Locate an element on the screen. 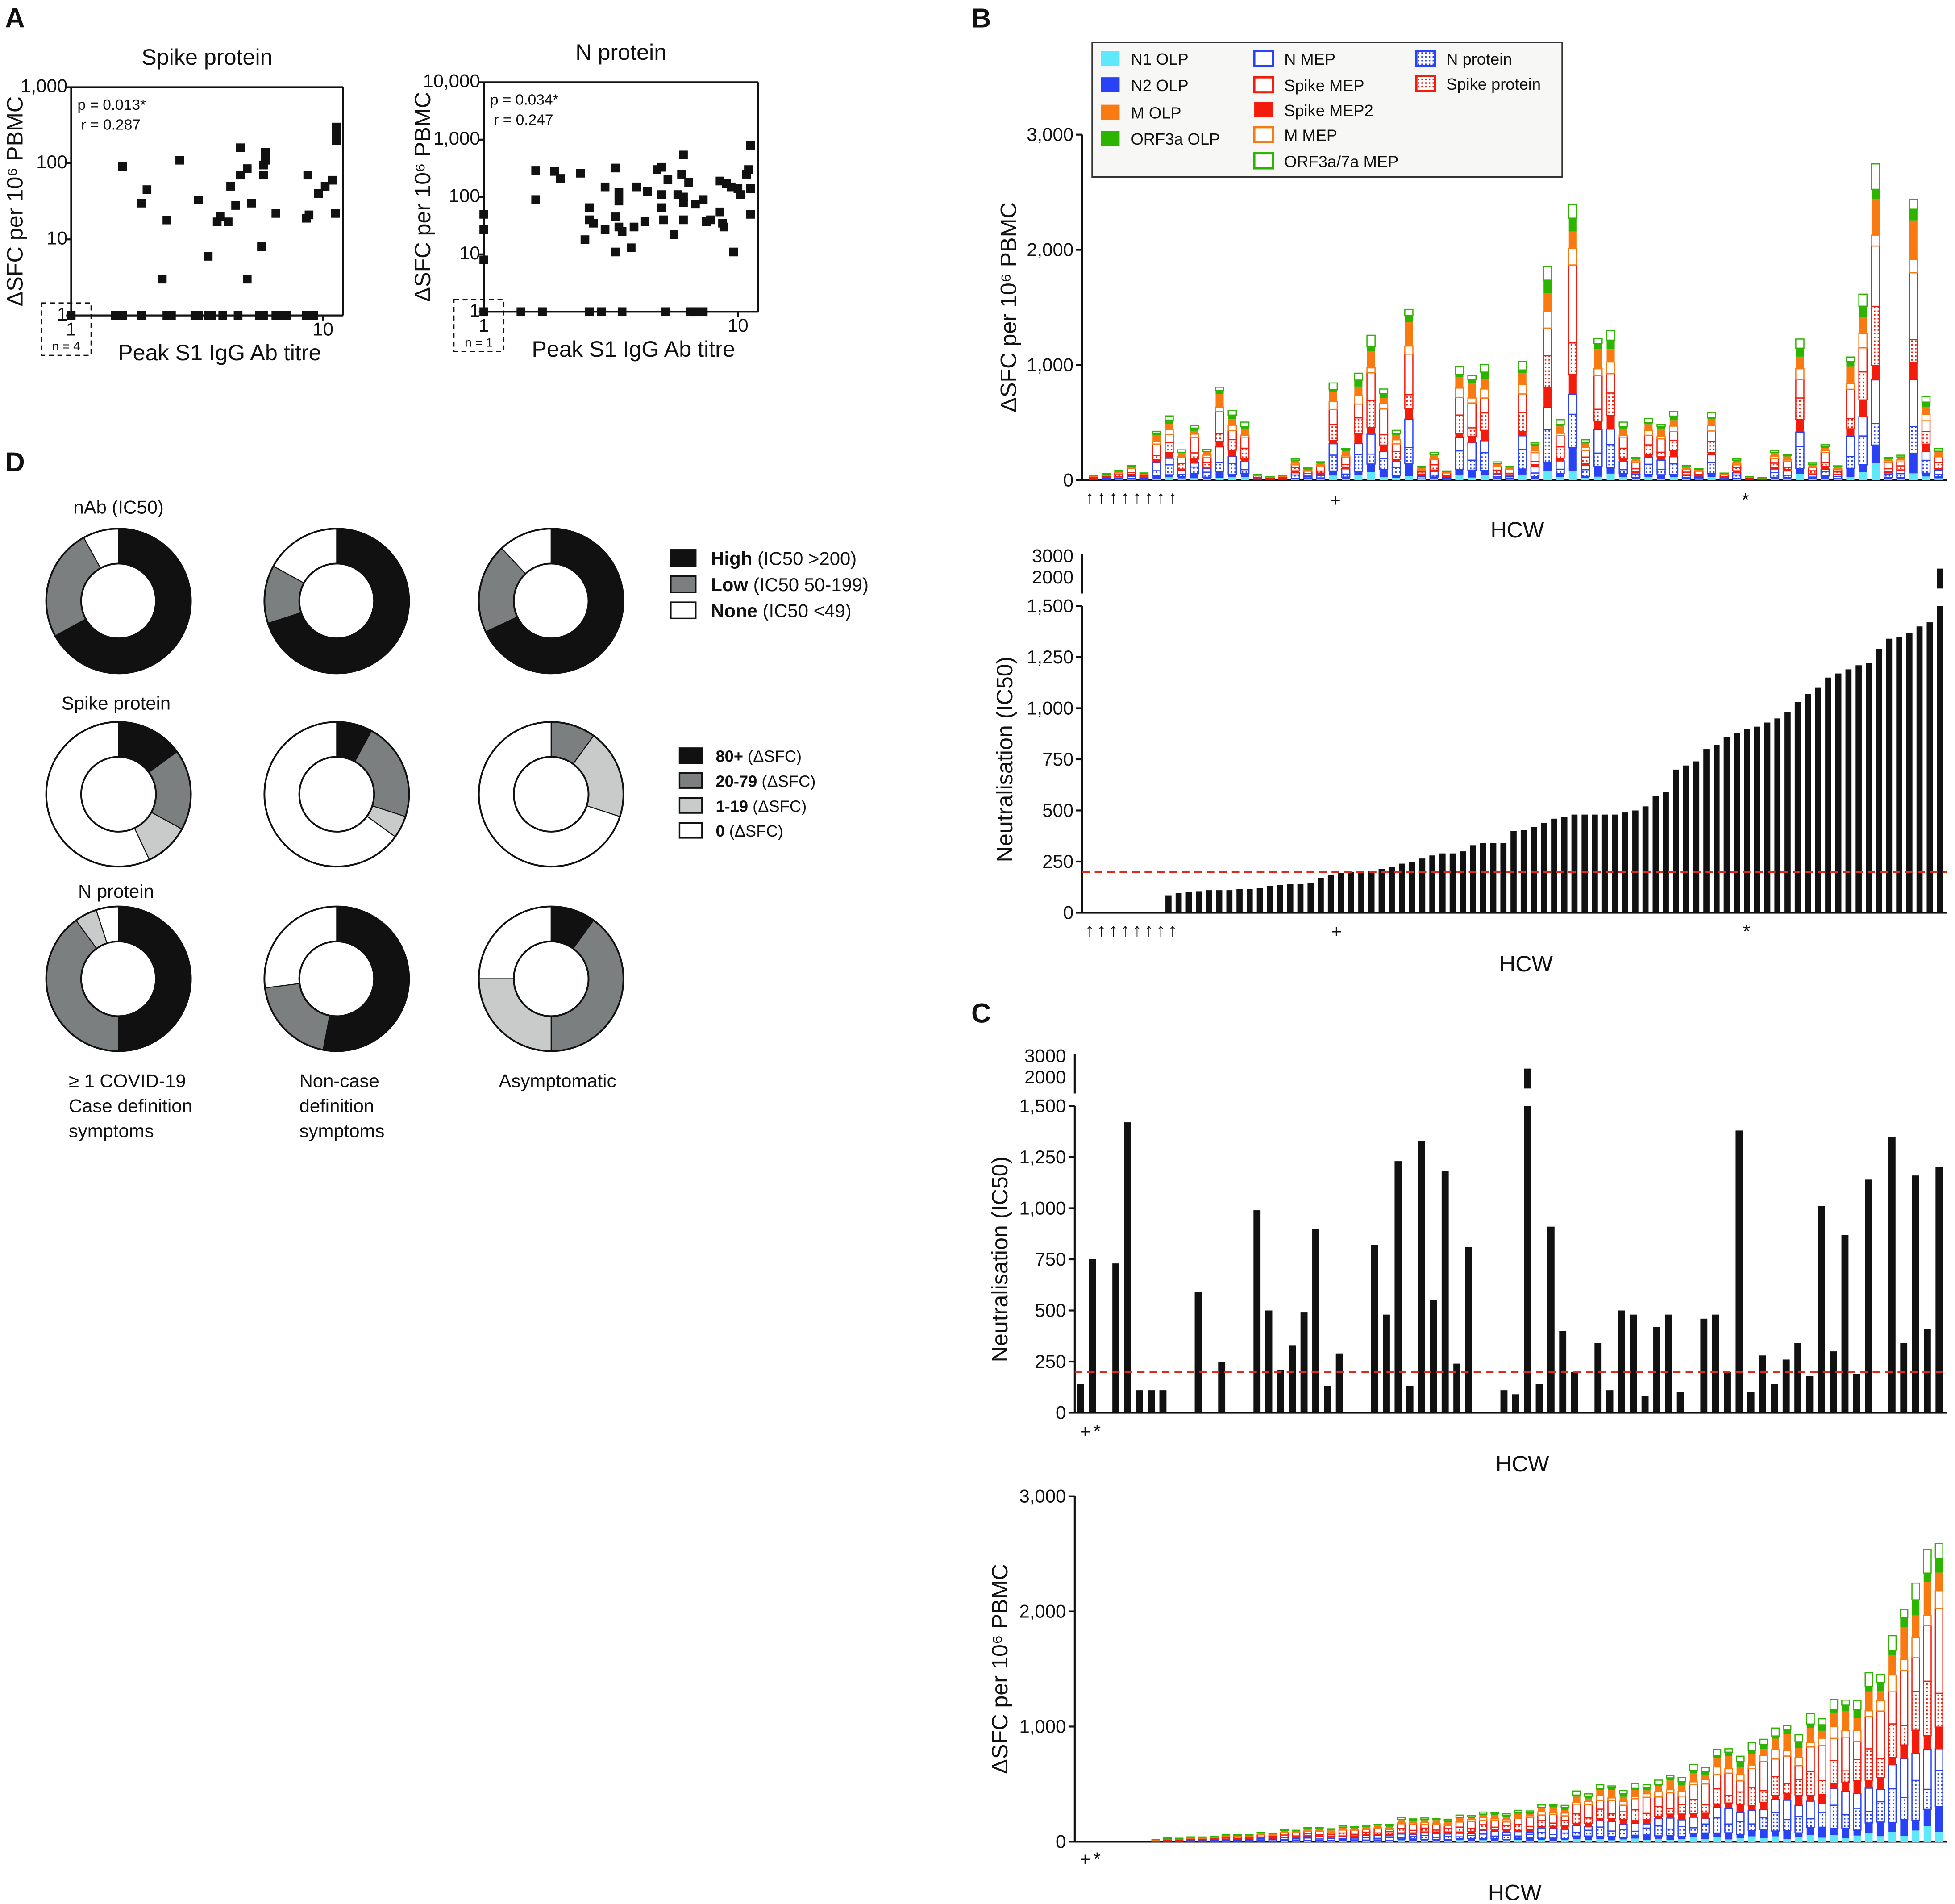  nab-legend-range: (IC50 <49) is located at coordinates (804, 610).